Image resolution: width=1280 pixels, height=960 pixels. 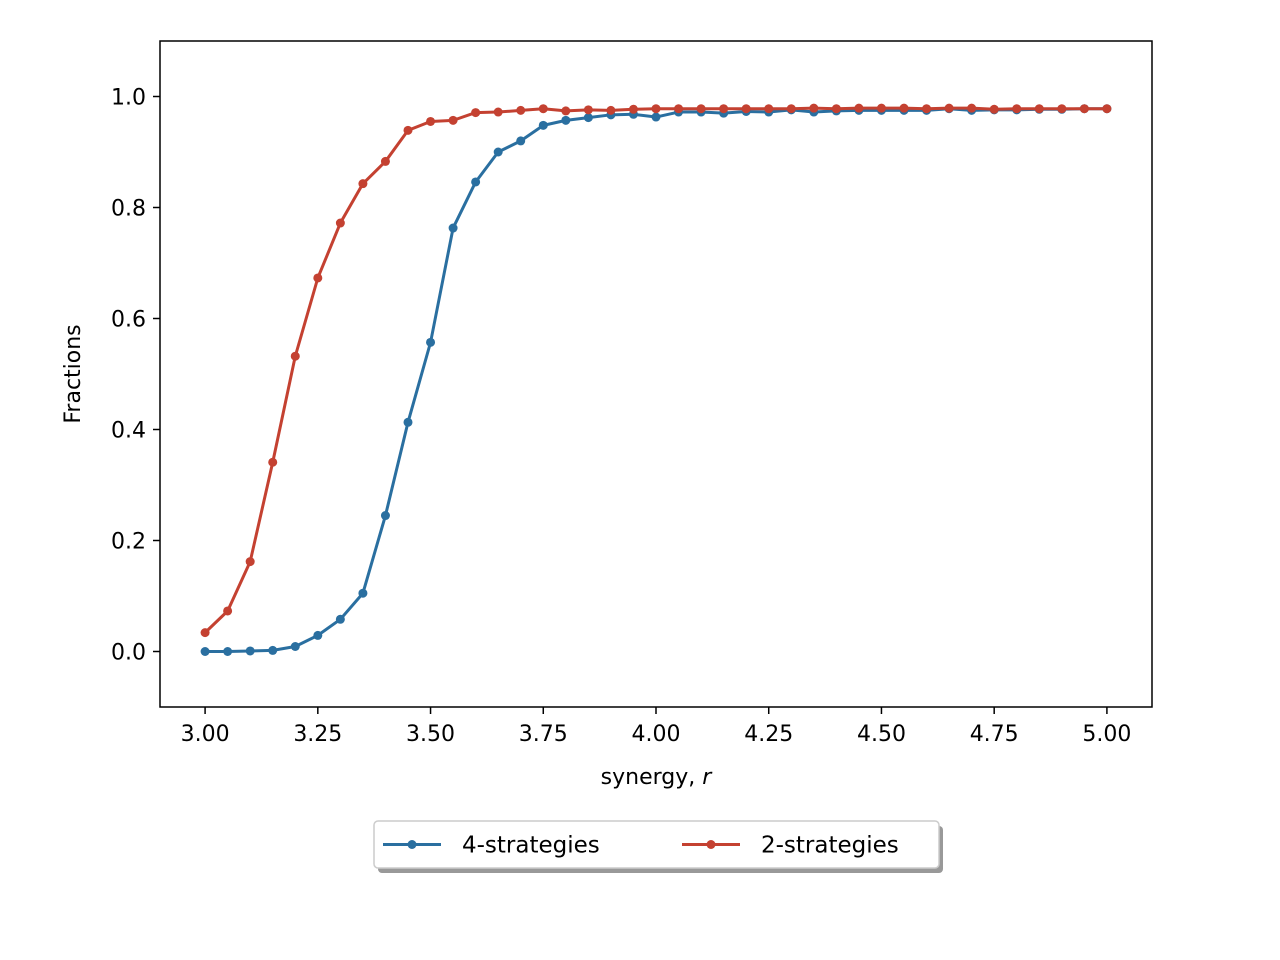 I want to click on y-tick-label: 1.0, so click(x=128, y=98).